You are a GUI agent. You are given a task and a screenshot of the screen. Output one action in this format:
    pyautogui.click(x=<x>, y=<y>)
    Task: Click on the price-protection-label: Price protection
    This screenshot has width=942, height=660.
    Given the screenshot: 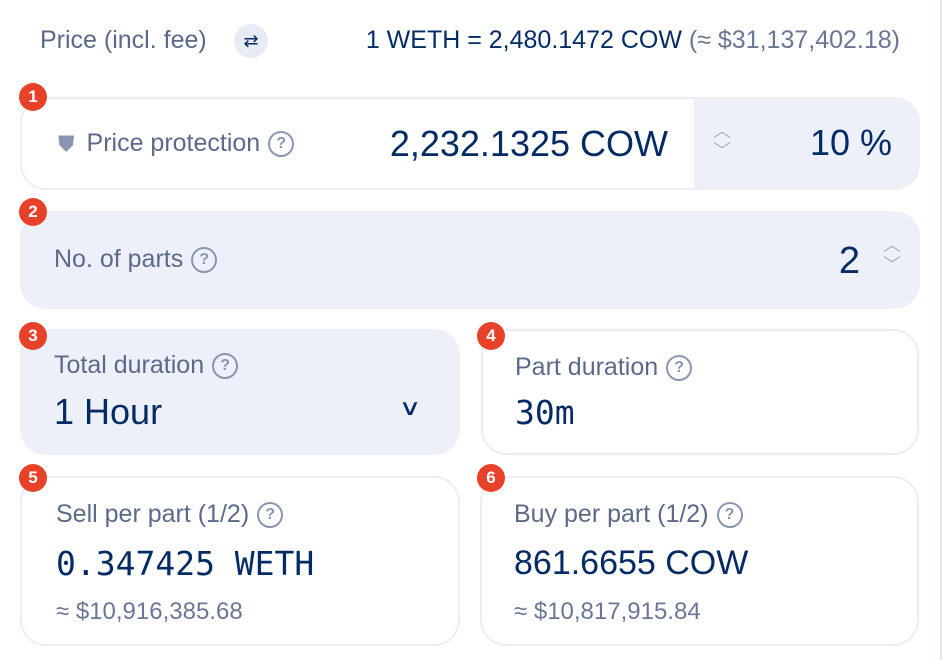 What is the action you would take?
    pyautogui.click(x=173, y=143)
    